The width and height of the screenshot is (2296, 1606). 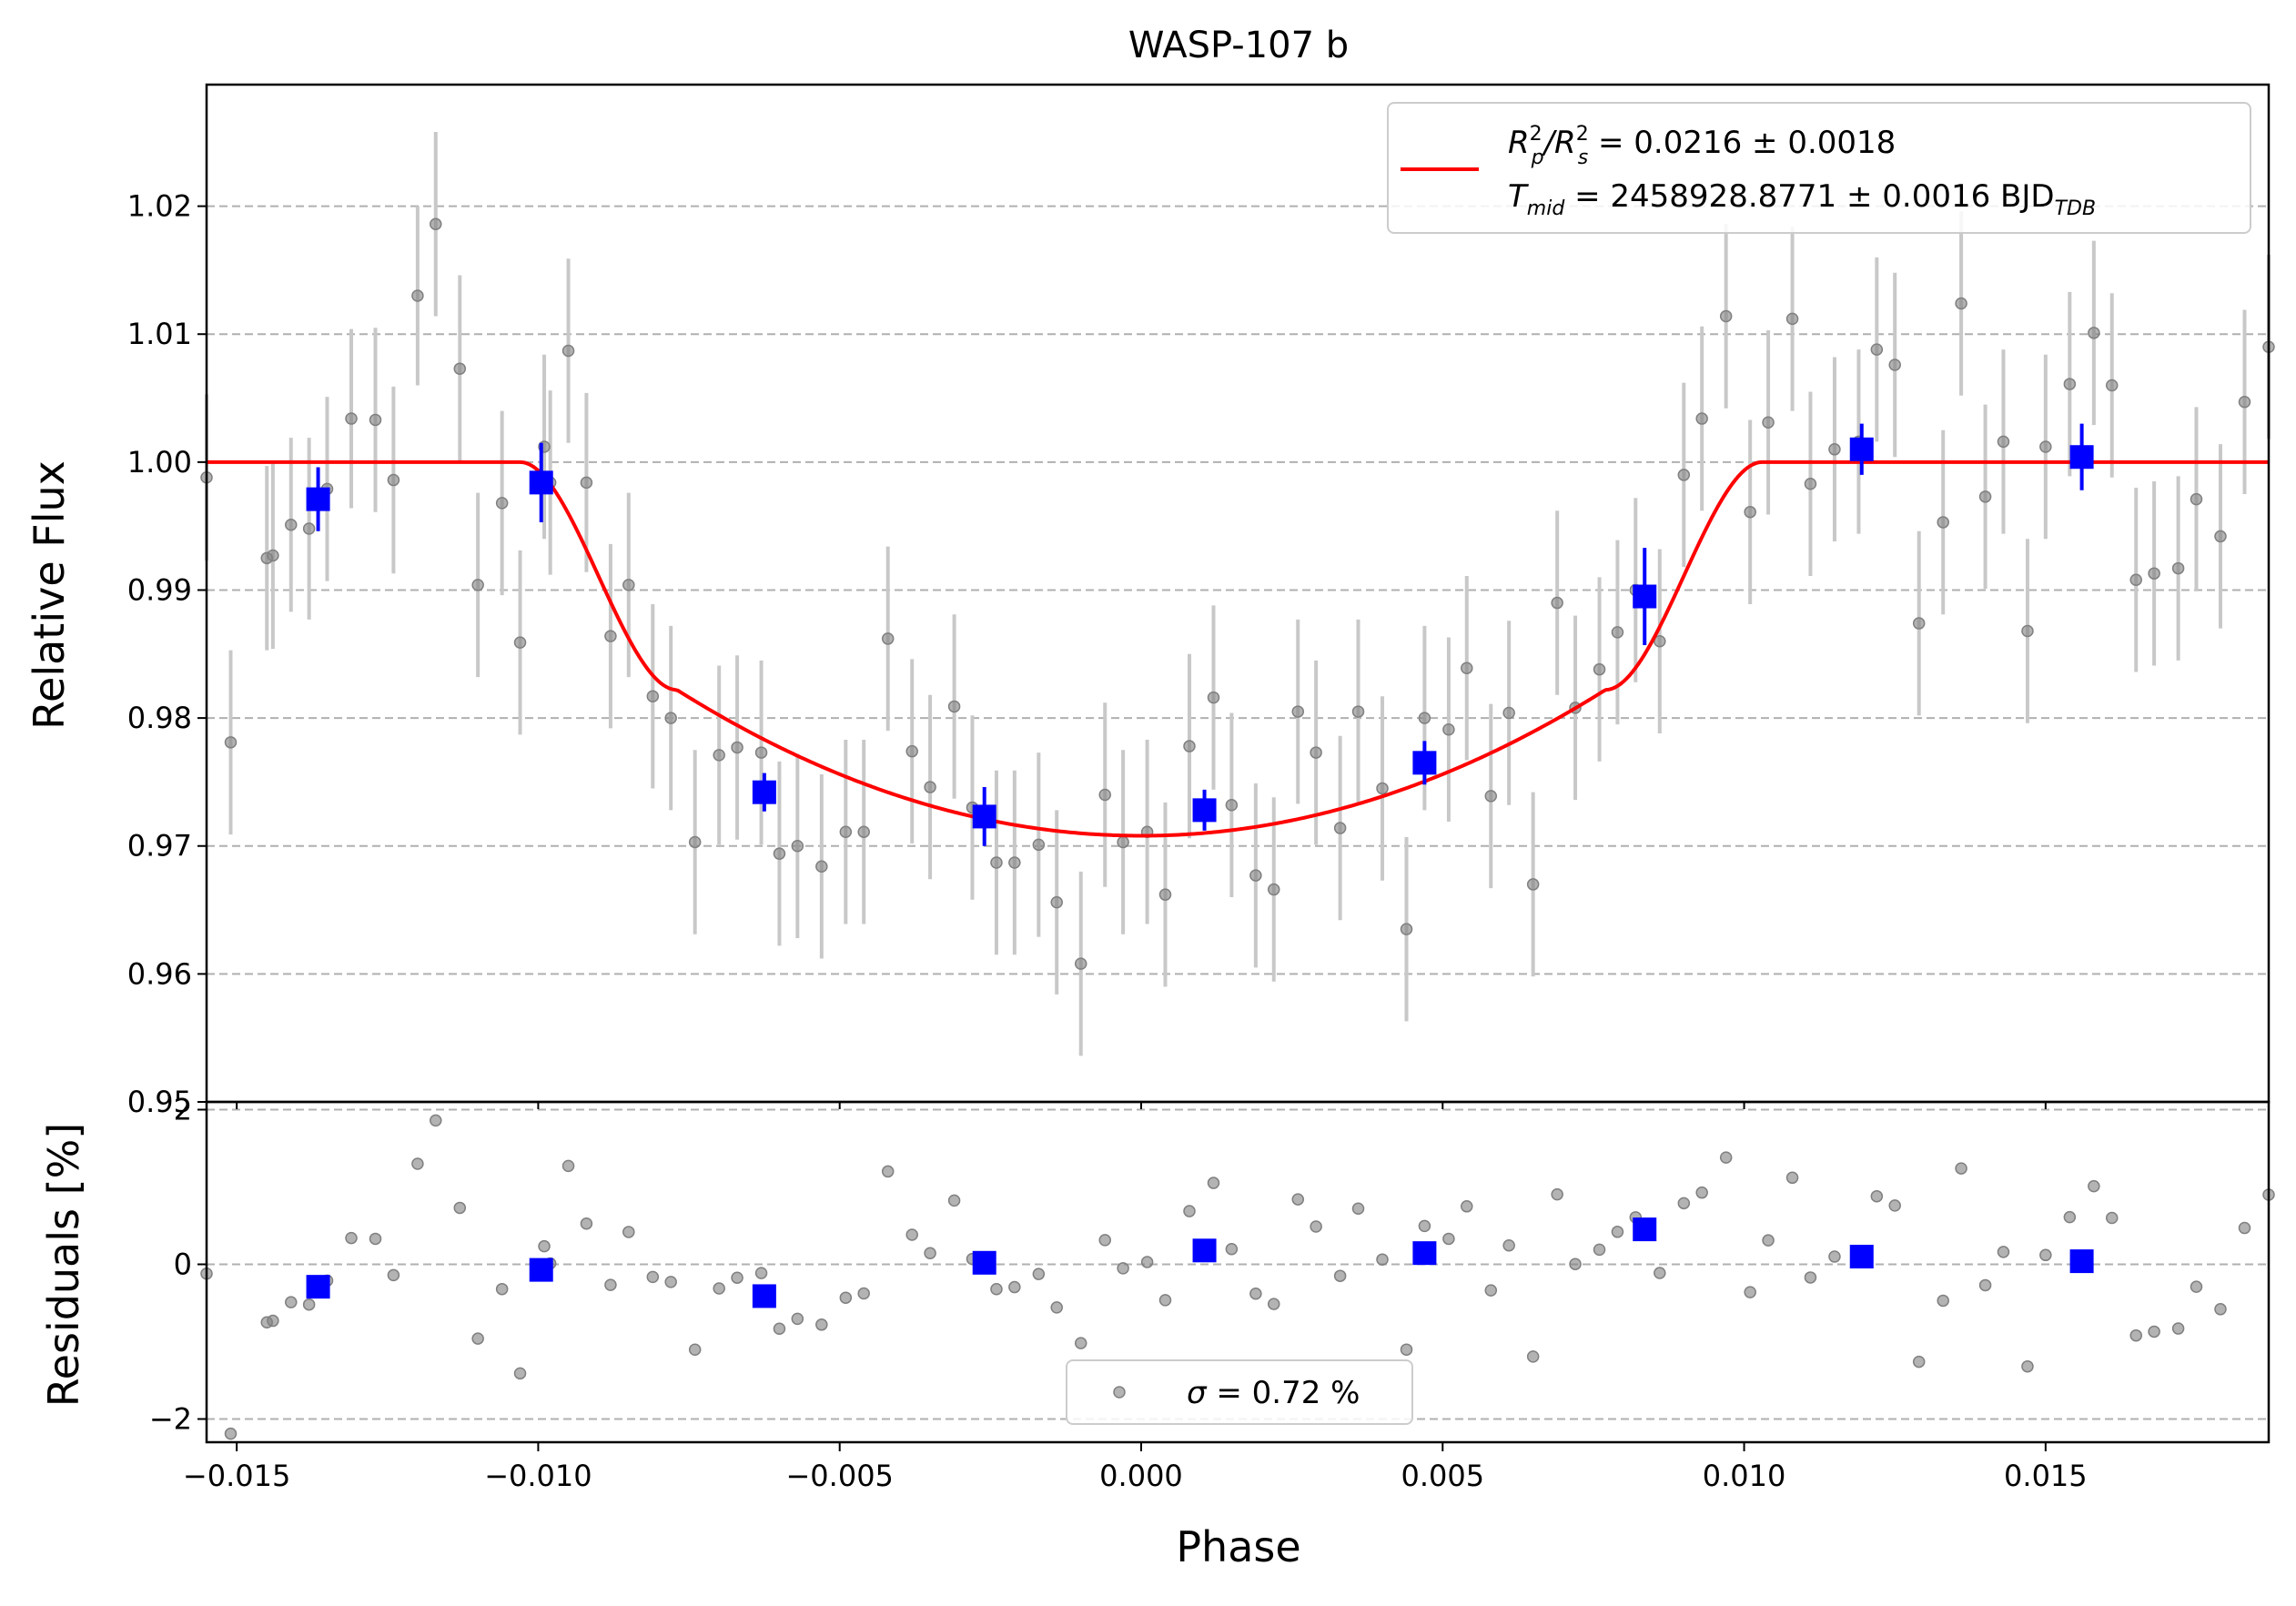 I want to click on y-tick-label-main: 0.99, so click(x=160, y=589).